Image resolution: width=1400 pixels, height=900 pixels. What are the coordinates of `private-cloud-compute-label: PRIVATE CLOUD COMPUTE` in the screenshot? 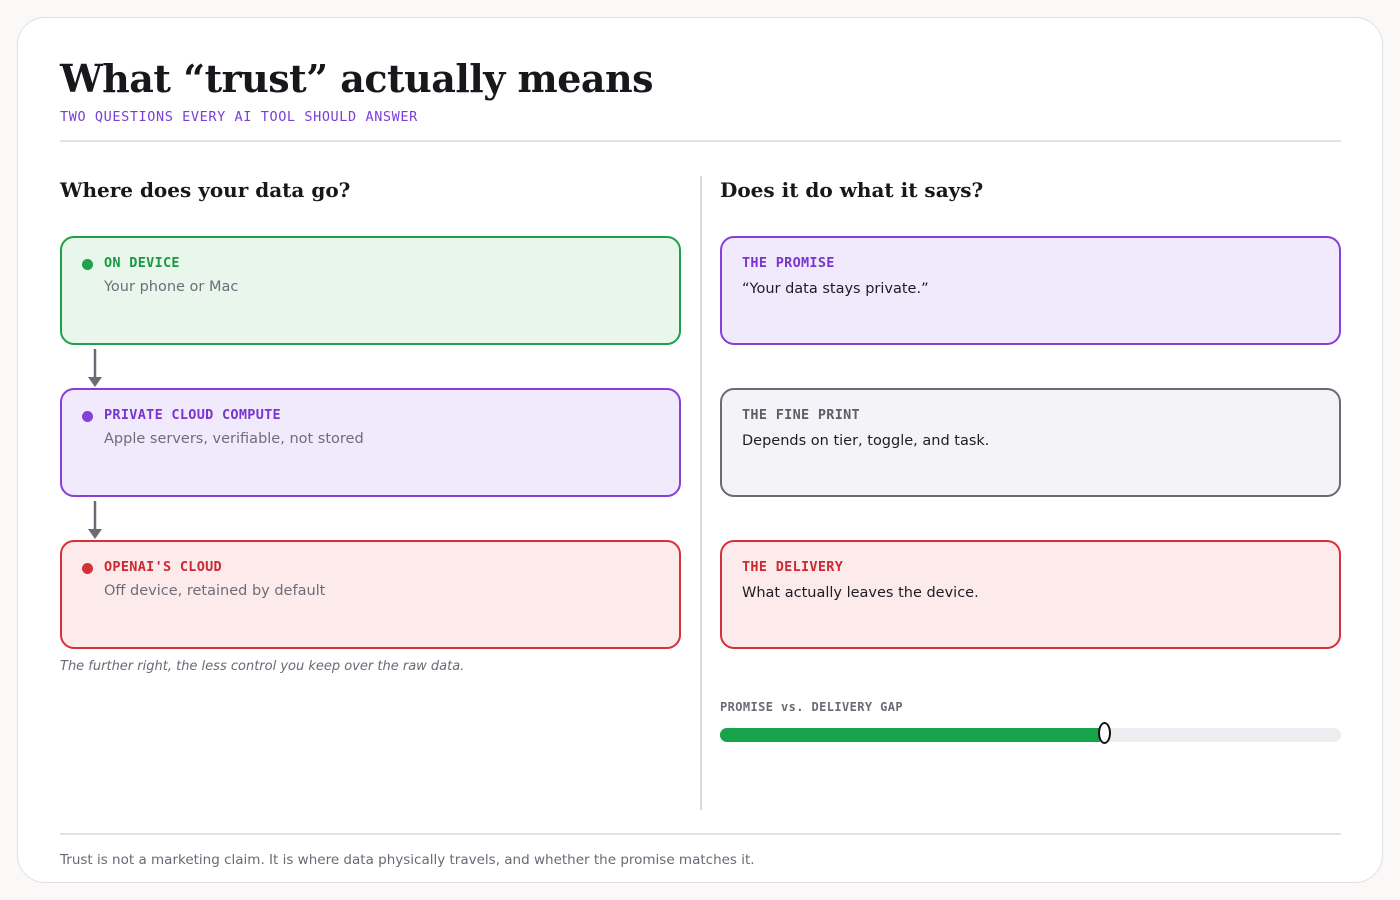 It's located at (192, 415).